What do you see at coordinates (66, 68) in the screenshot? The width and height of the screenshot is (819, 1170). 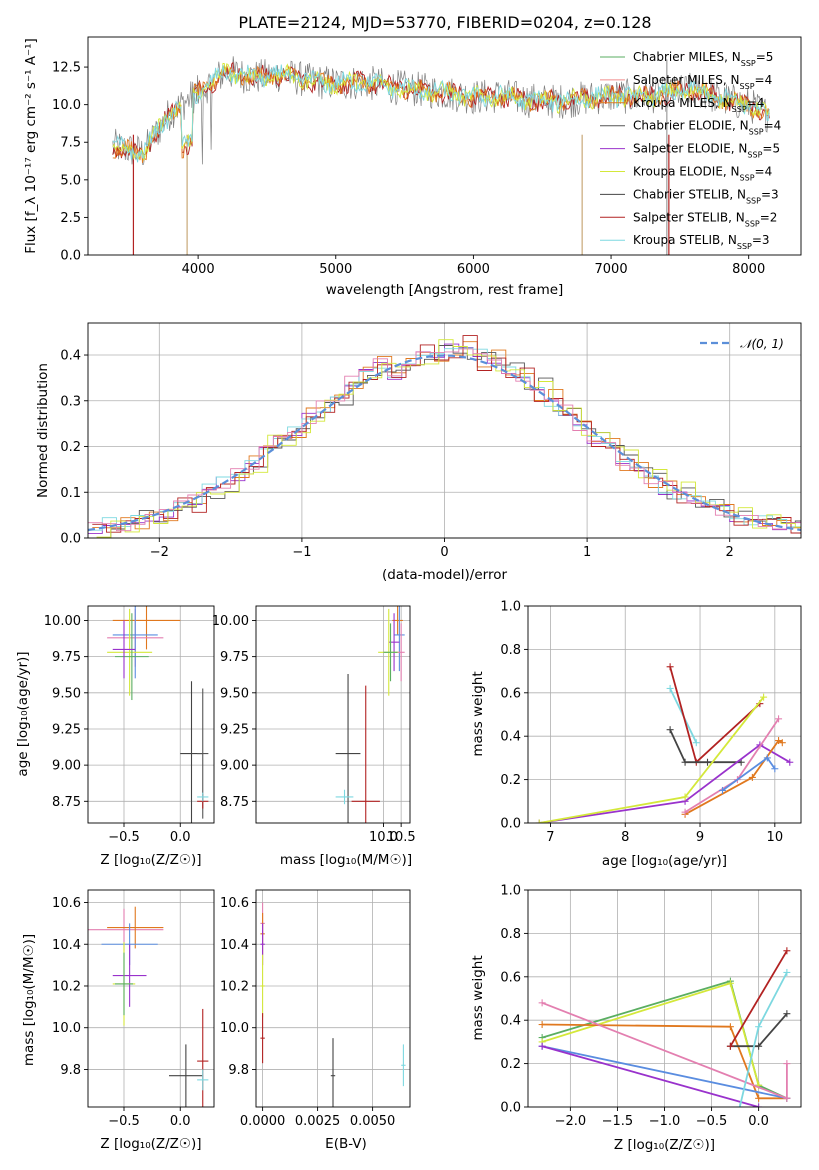 I see `y-tick-label: 12.5` at bounding box center [66, 68].